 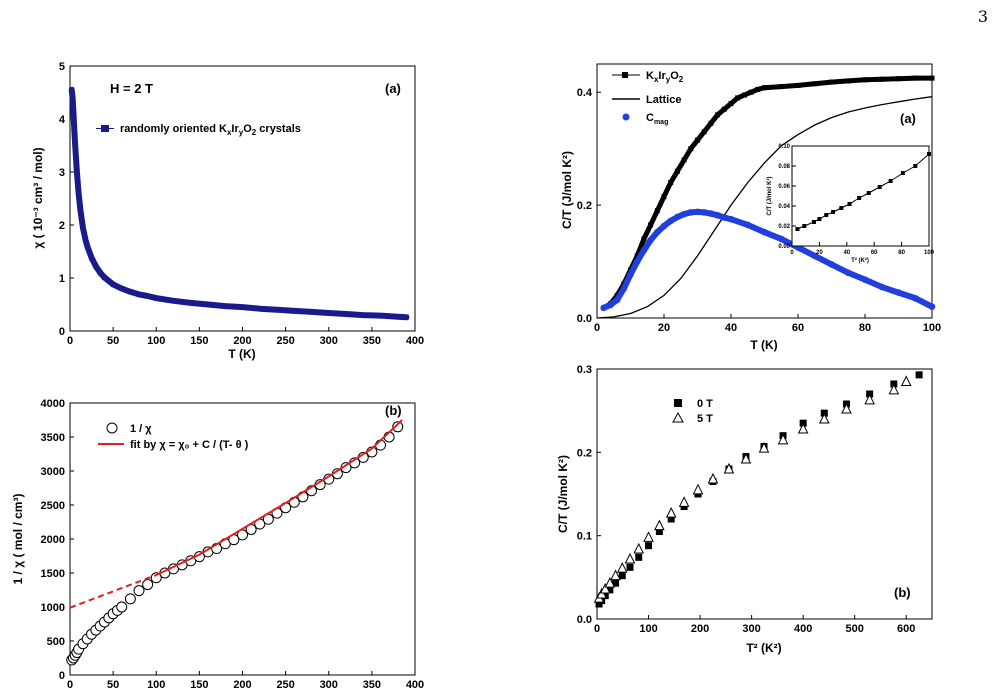 What do you see at coordinates (112, 428) in the screenshot?
I see `legend-marker-data` at bounding box center [112, 428].